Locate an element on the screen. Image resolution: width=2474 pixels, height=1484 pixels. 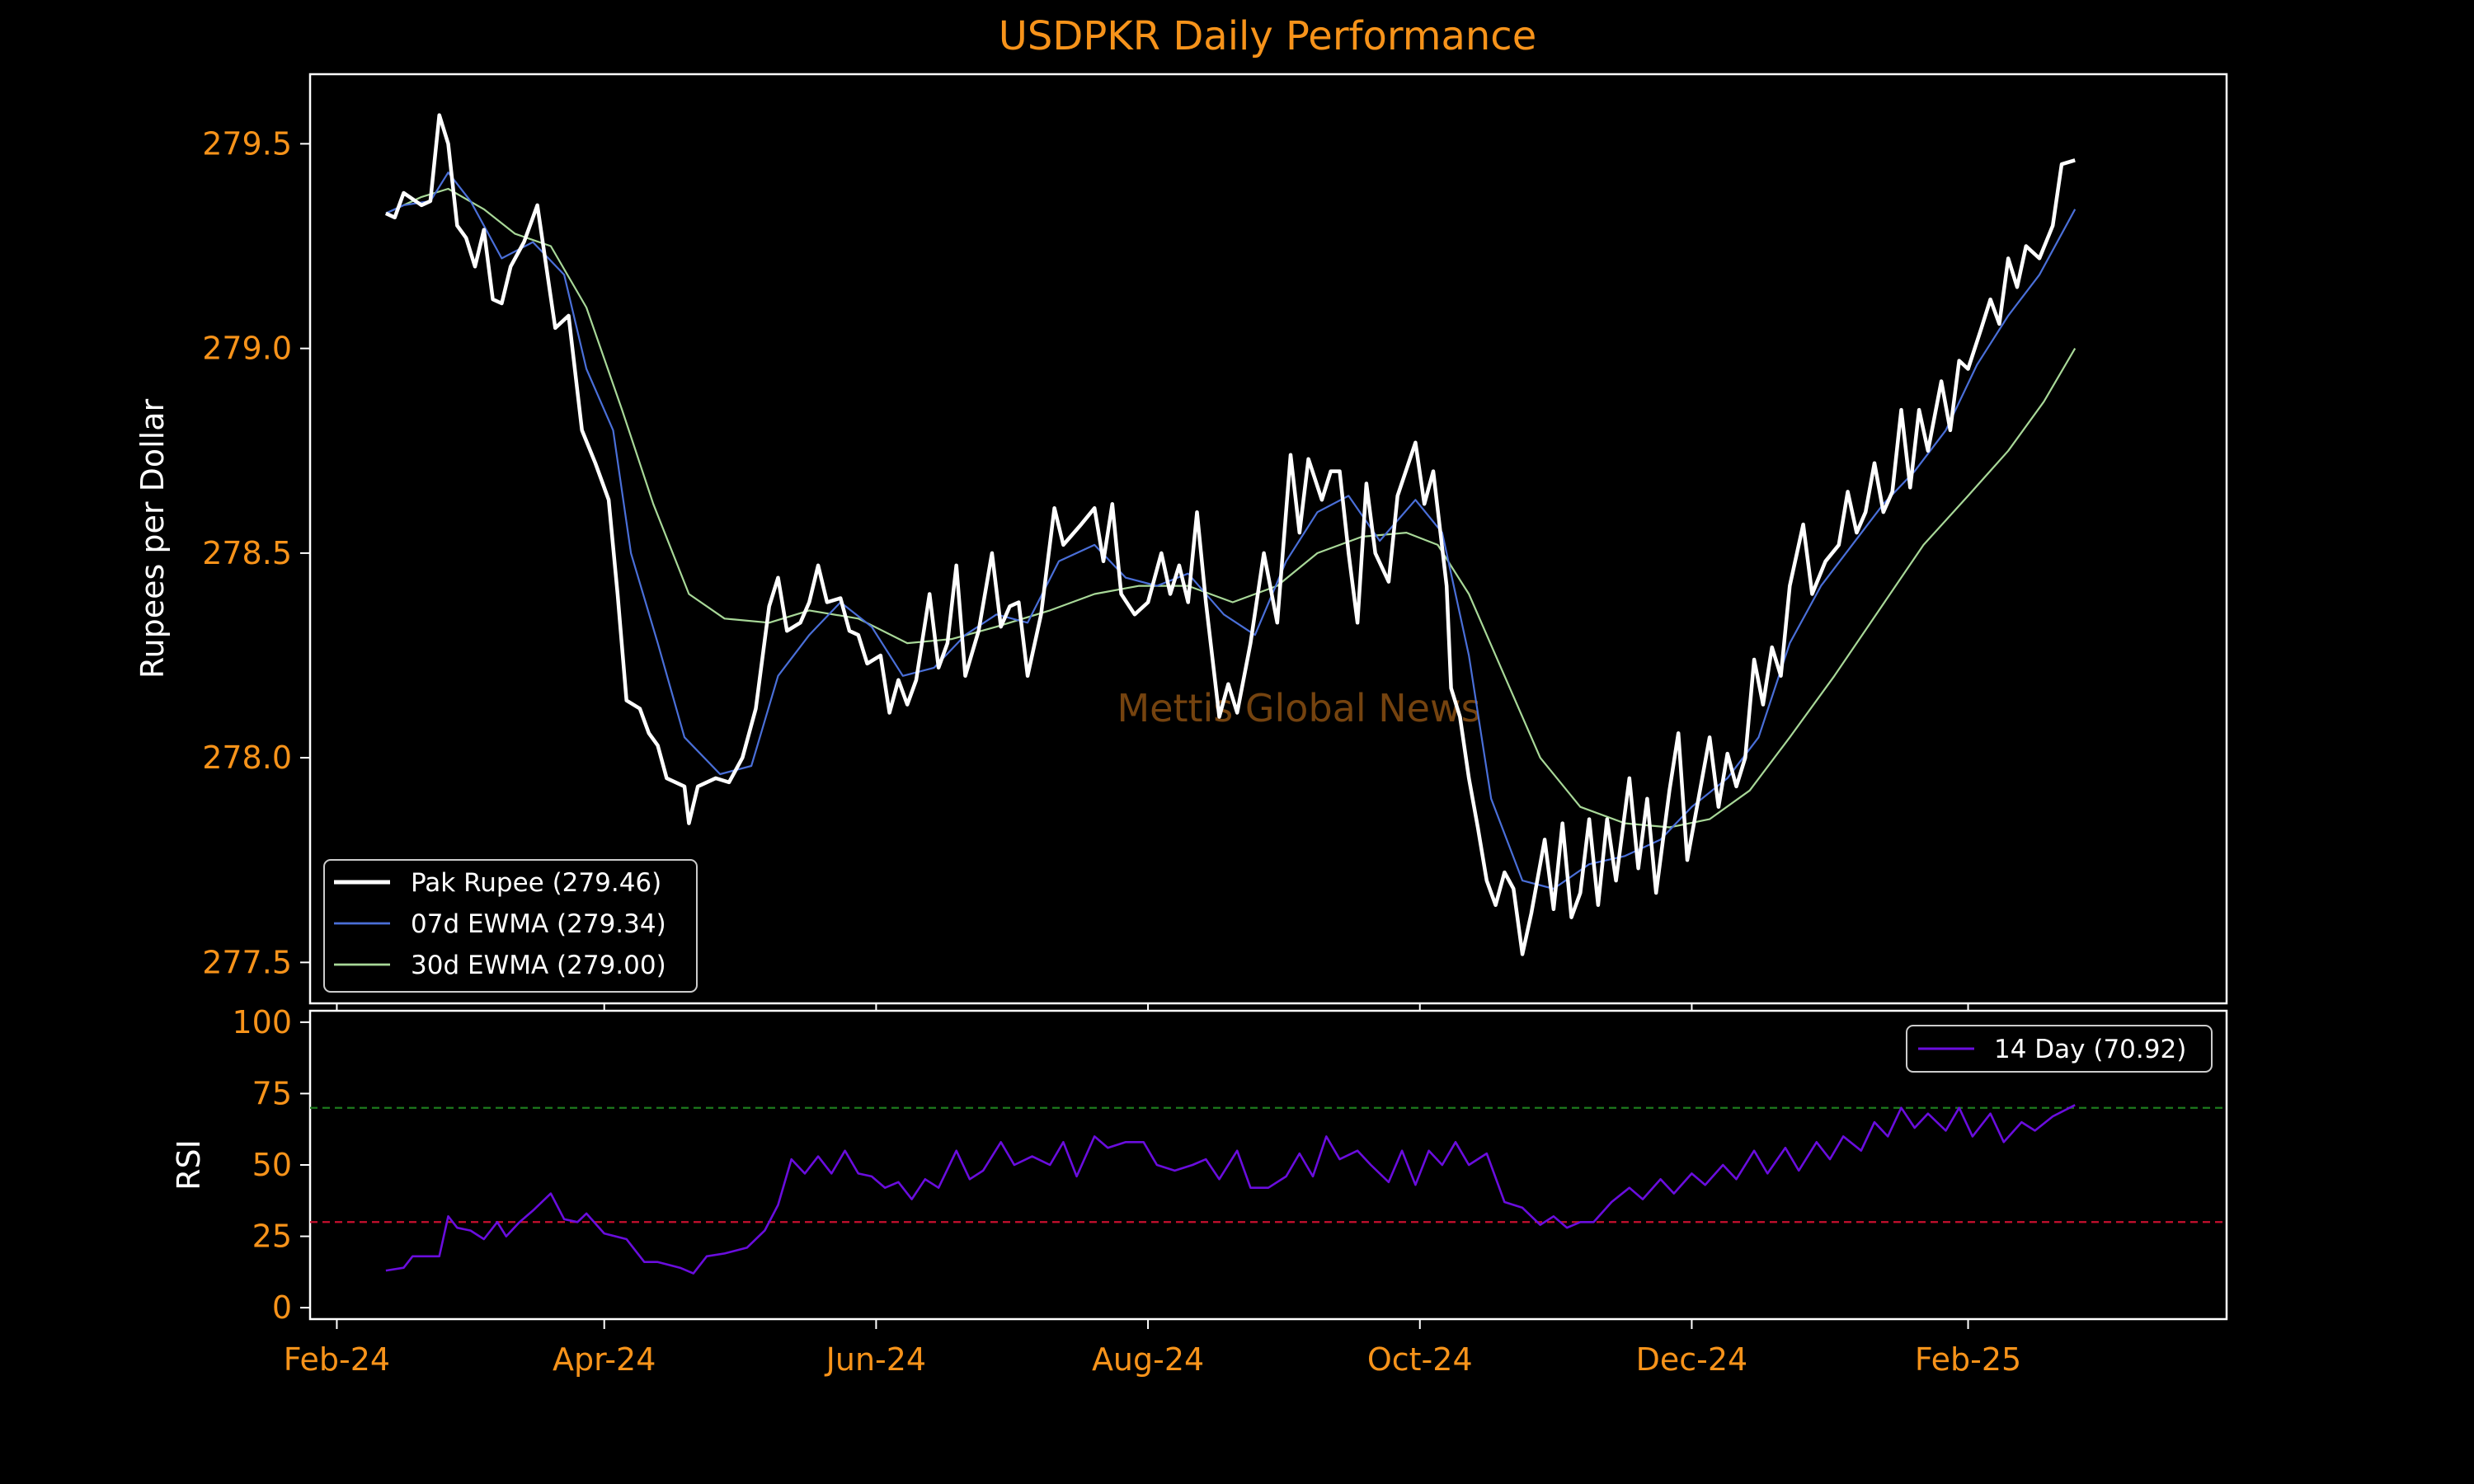
price-legend-label: 07d EWMA (279.34) is located at coordinates (538, 924).